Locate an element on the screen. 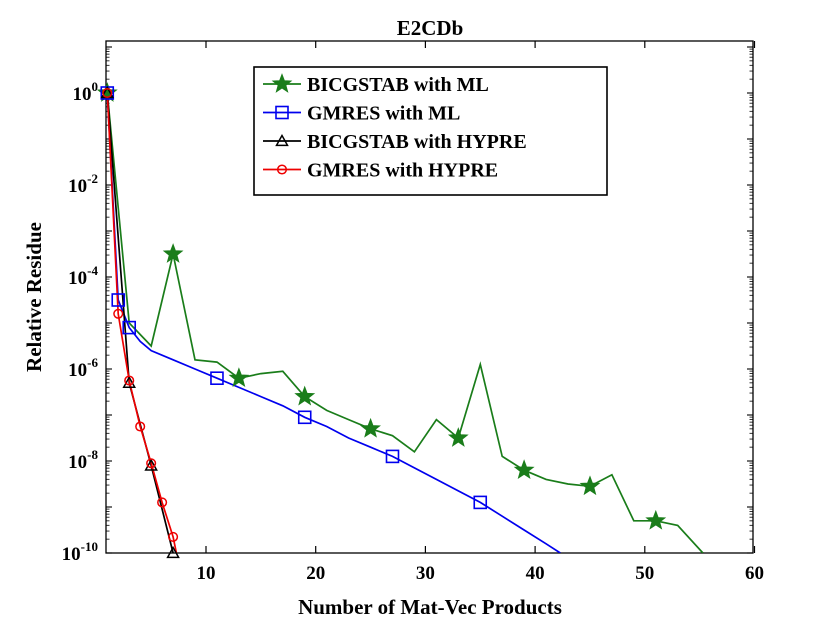  chart-title: E2CDb is located at coordinates (430, 28).